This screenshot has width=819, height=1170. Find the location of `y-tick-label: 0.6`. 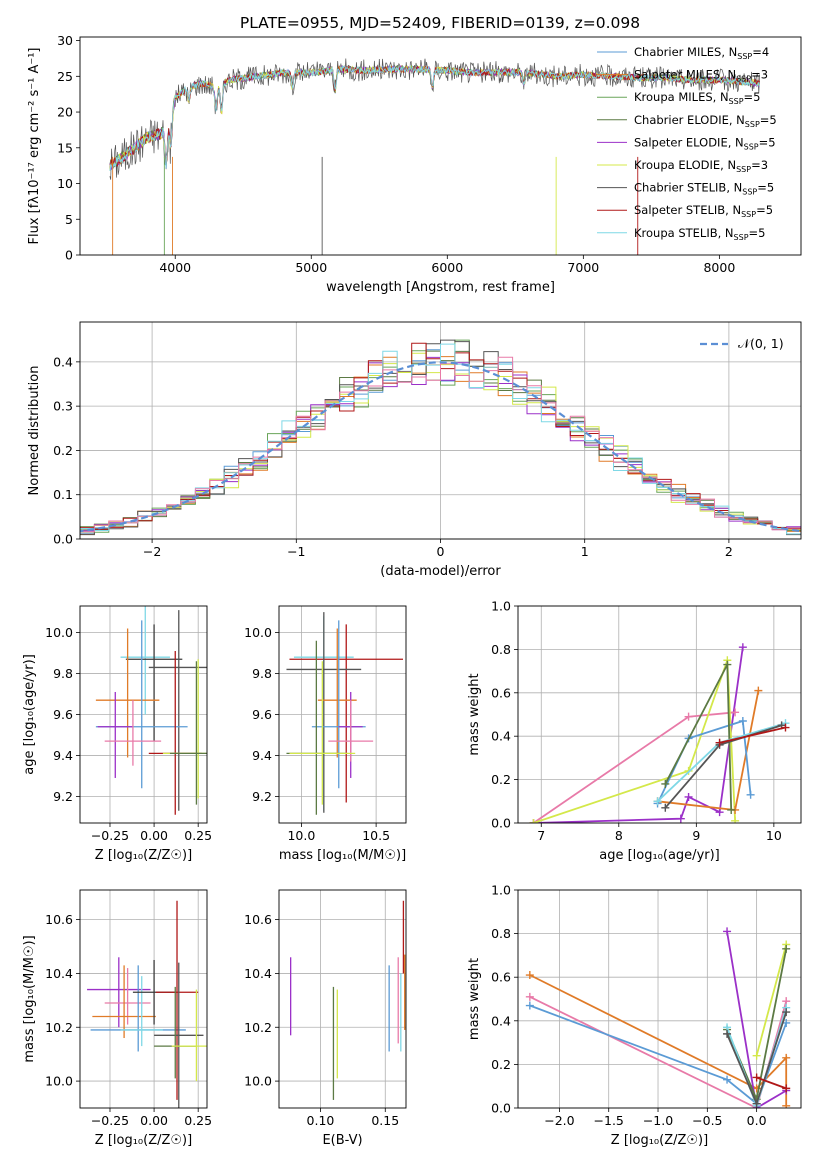

y-tick-label: 0.6 is located at coordinates (501, 692).